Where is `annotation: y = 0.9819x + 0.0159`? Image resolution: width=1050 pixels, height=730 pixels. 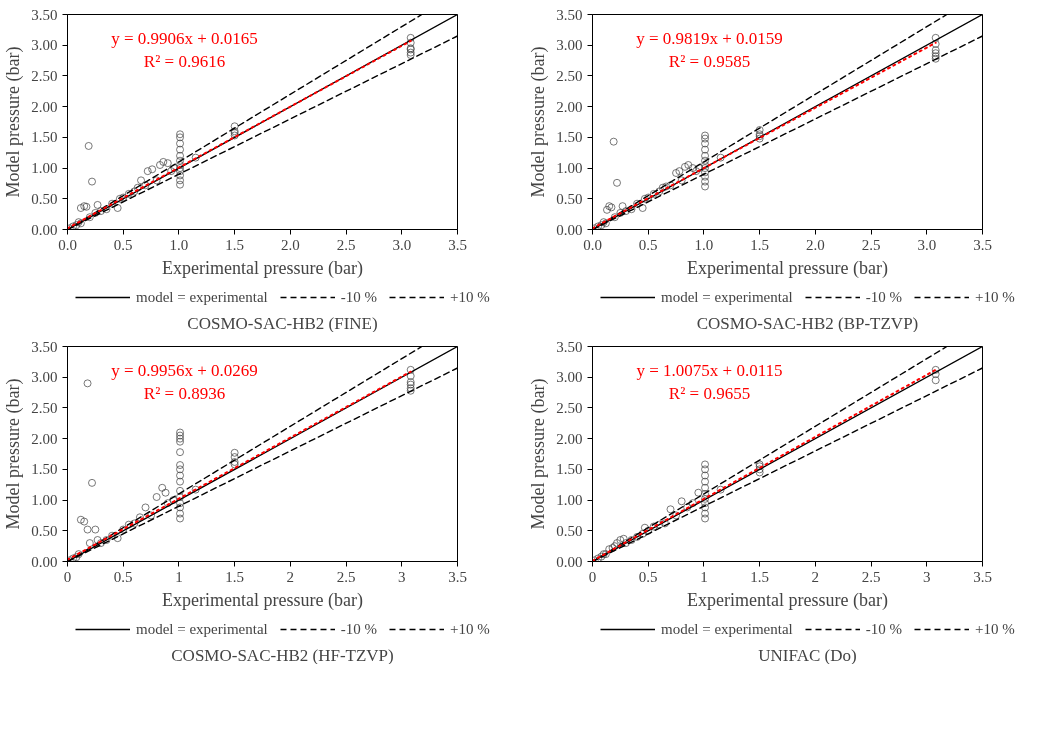
annotation: y = 0.9819x + 0.0159 is located at coordinates (709, 38).